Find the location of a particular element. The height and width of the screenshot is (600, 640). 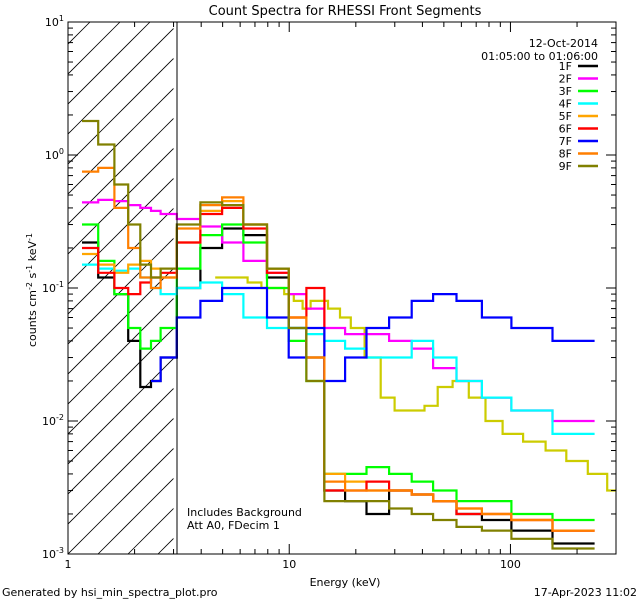

x-tick-label: 10 is located at coordinates (289, 564).